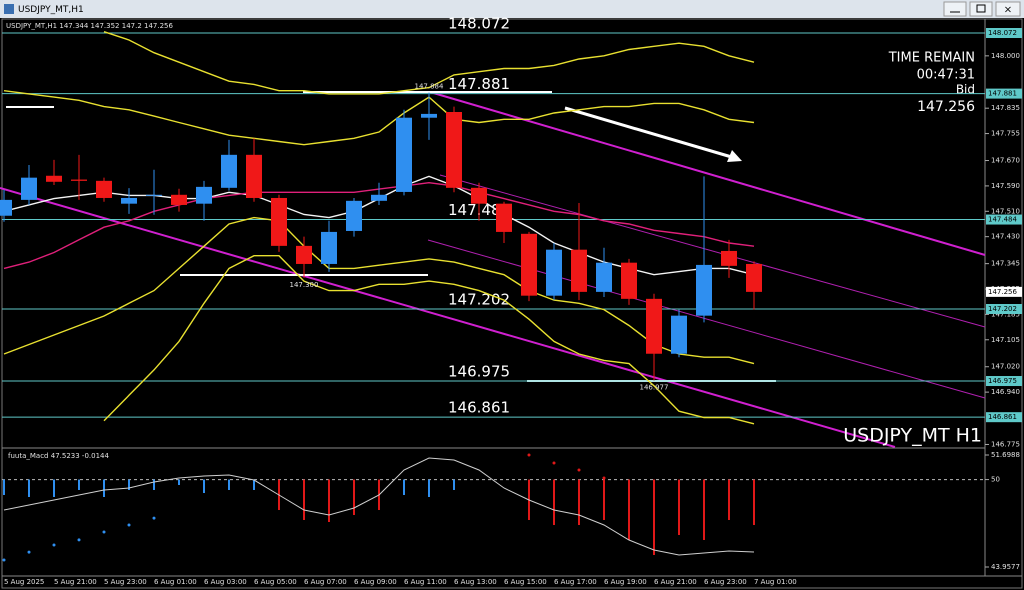 The image size is (1024, 590). What do you see at coordinates (1005, 108) in the screenshot?
I see `y-tick-label: 147.835` at bounding box center [1005, 108].